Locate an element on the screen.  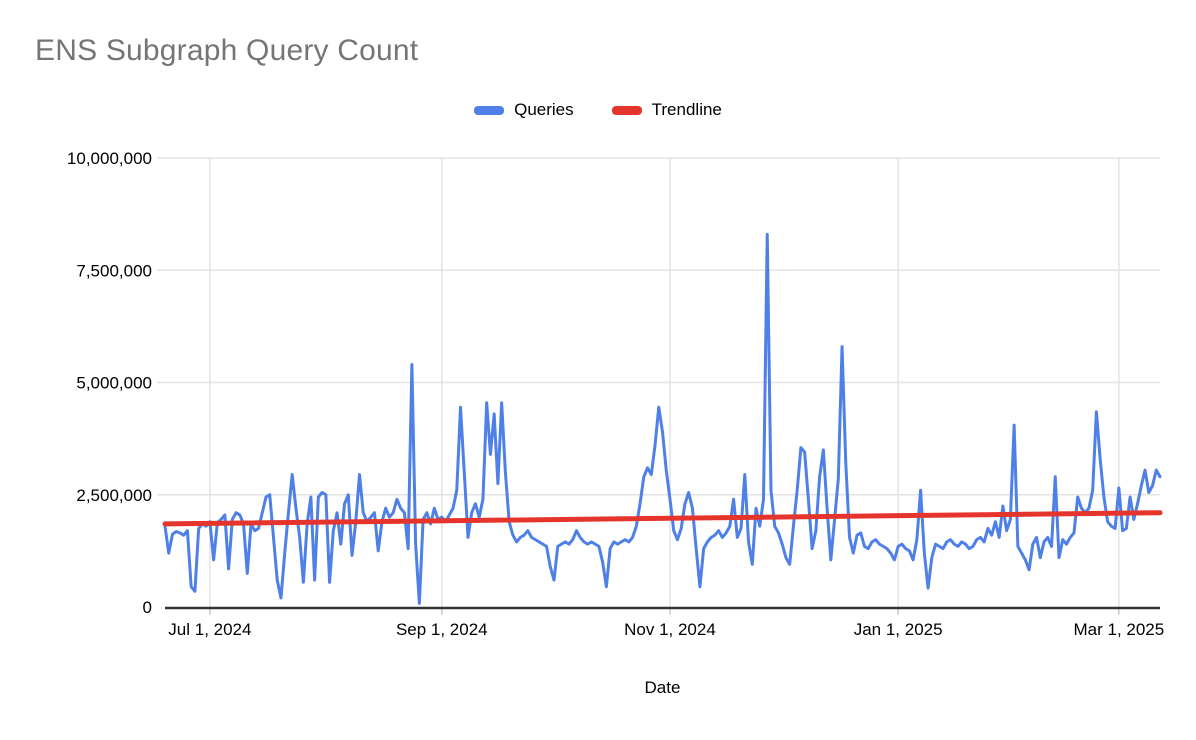
x-tick-label: Sep 1, 2024 is located at coordinates (442, 629).